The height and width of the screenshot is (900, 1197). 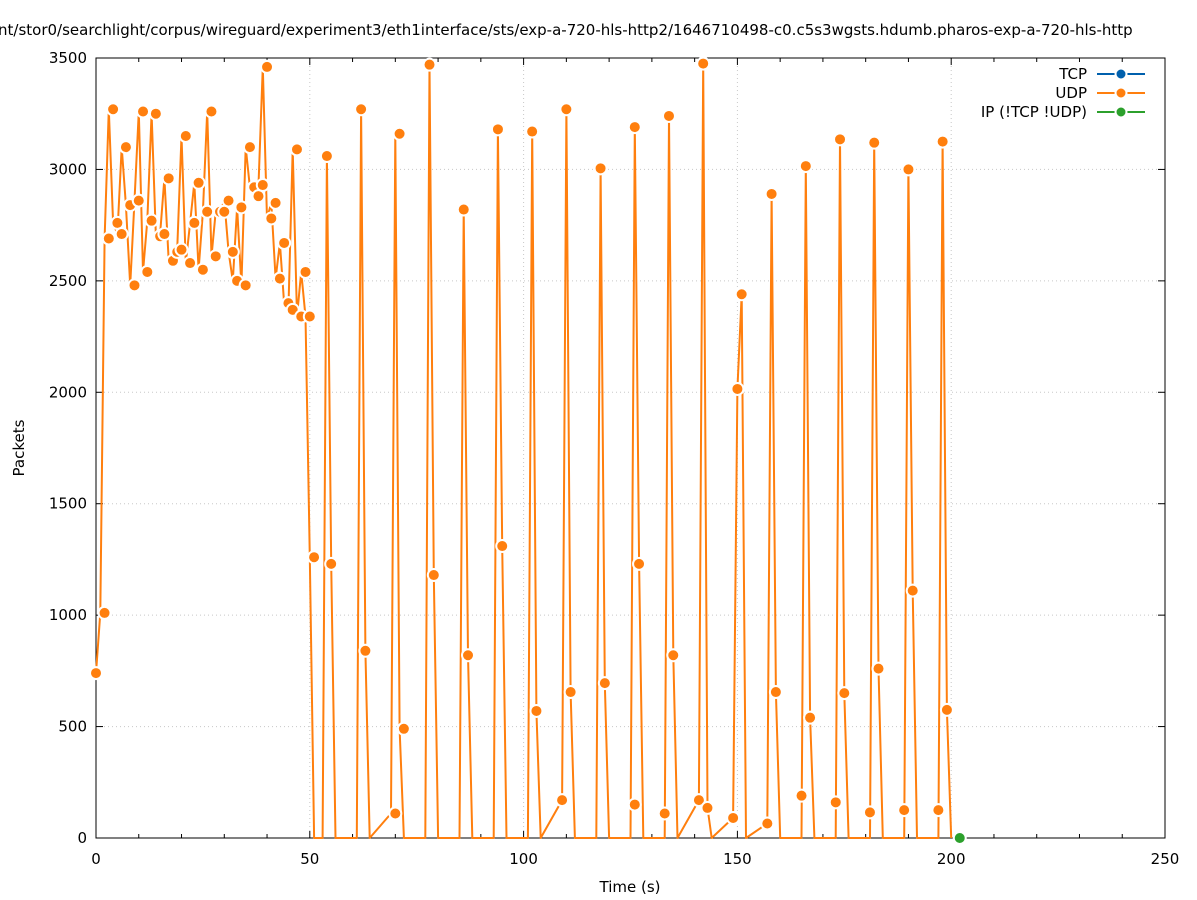 I want to click on y-axis-title: Packets, so click(x=19, y=447).